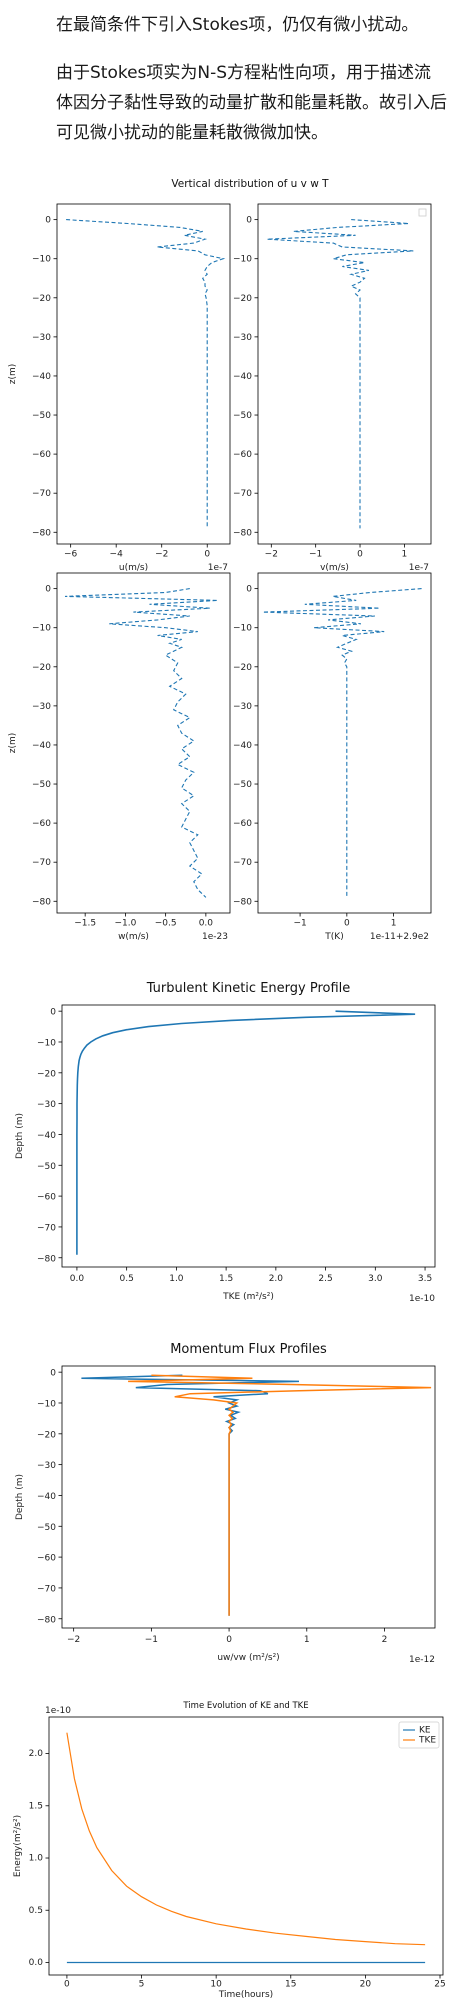  What do you see at coordinates (366, 1985) in the screenshot?
I see `x-tick-label: 20` at bounding box center [366, 1985].